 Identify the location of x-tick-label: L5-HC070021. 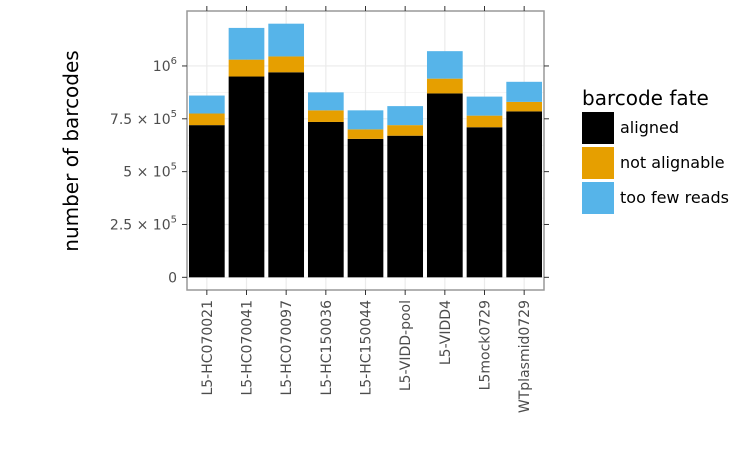
(208, 348).